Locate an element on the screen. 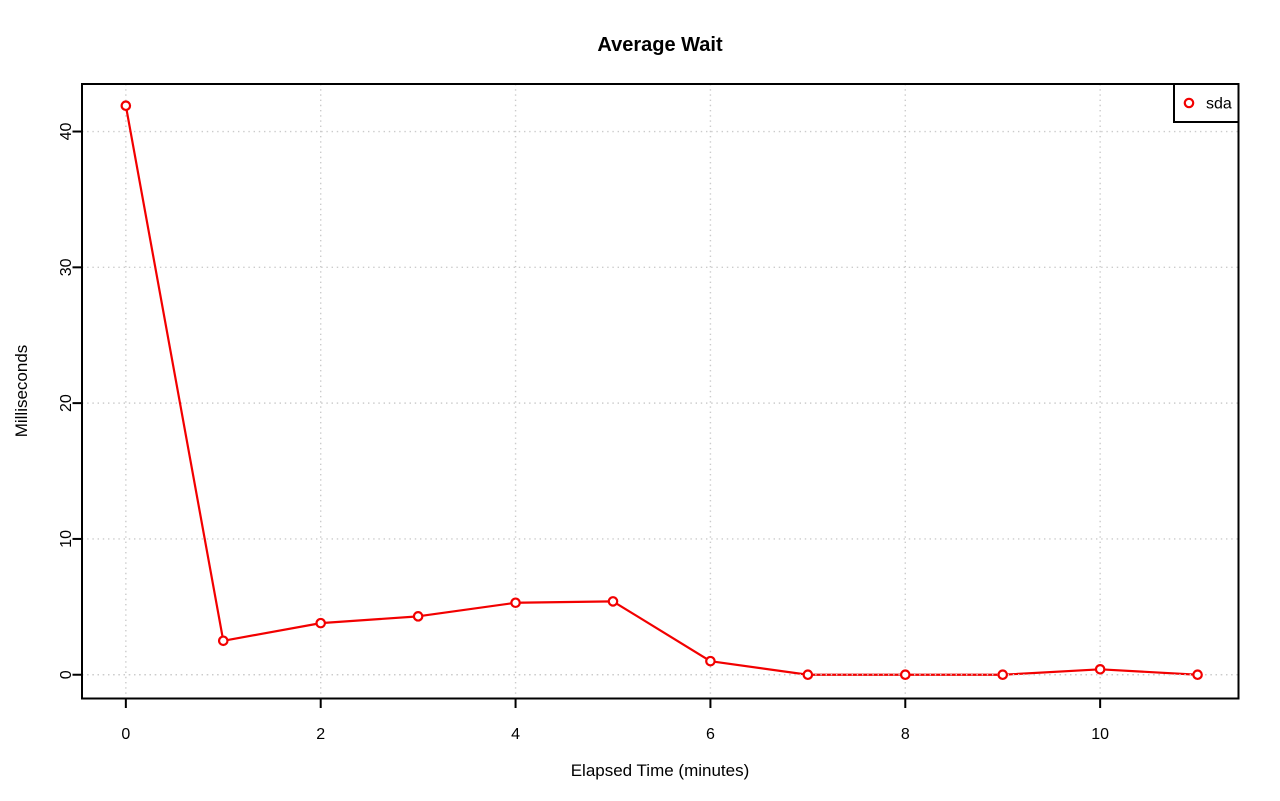 Image resolution: width=1280 pixels, height=801 pixels. y-tick-label: 20 is located at coordinates (66, 403).